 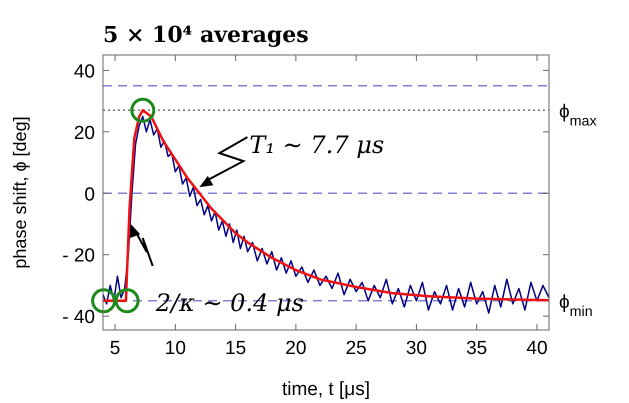 I want to click on x-tick-label: 5, so click(x=115, y=348).